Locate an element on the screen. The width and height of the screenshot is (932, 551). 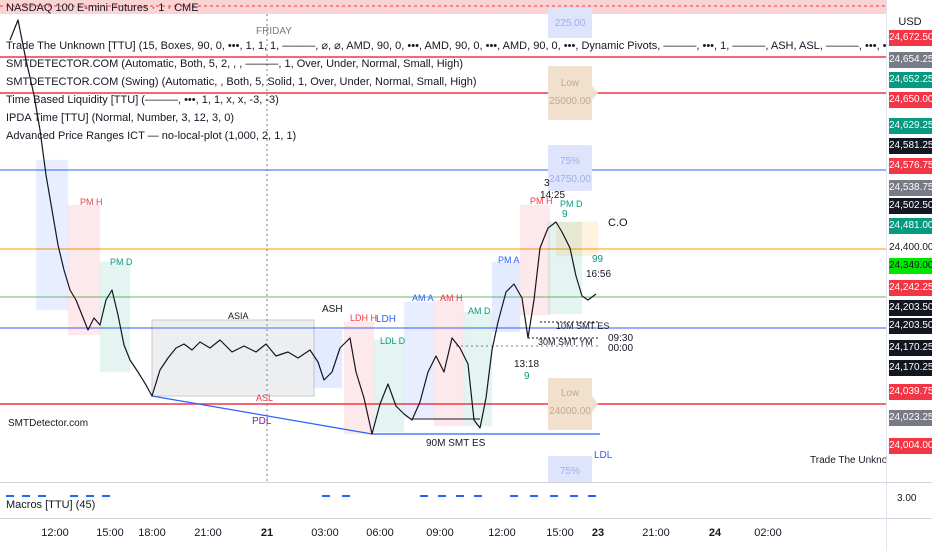
asia-label: ASIA is located at coordinates (238, 316).